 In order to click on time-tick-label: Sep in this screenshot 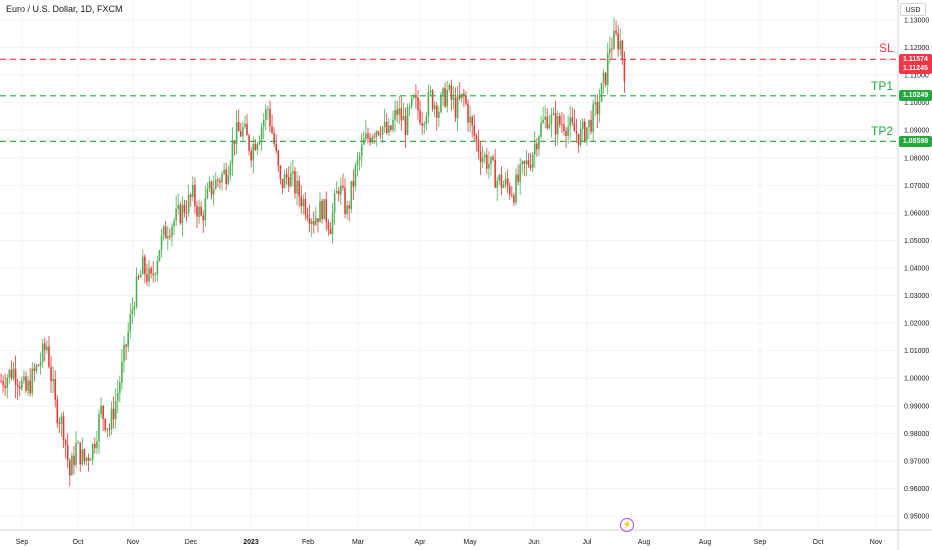, I will do `click(22, 542)`.